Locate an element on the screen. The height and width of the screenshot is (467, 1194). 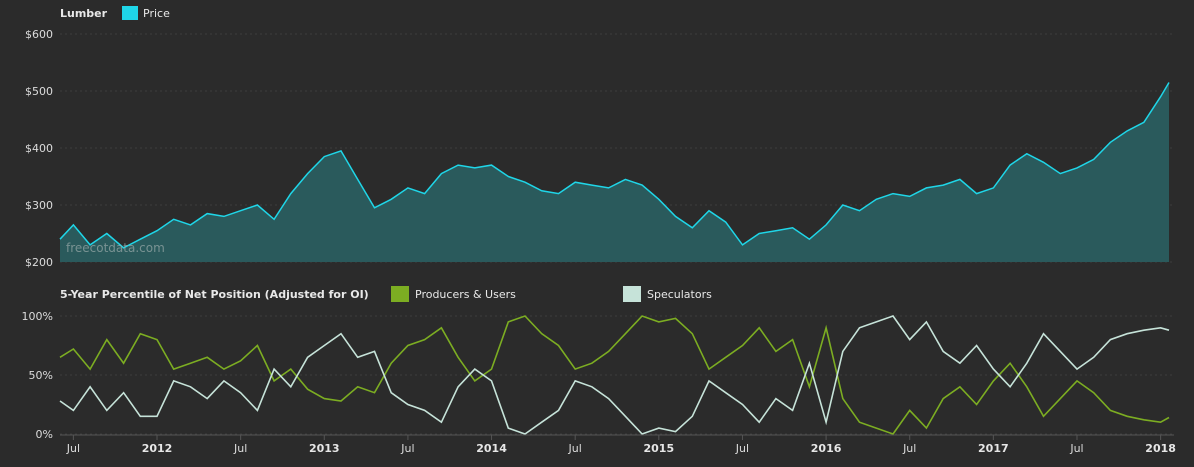
y-tick-label: $600 is located at coordinates (39, 34).